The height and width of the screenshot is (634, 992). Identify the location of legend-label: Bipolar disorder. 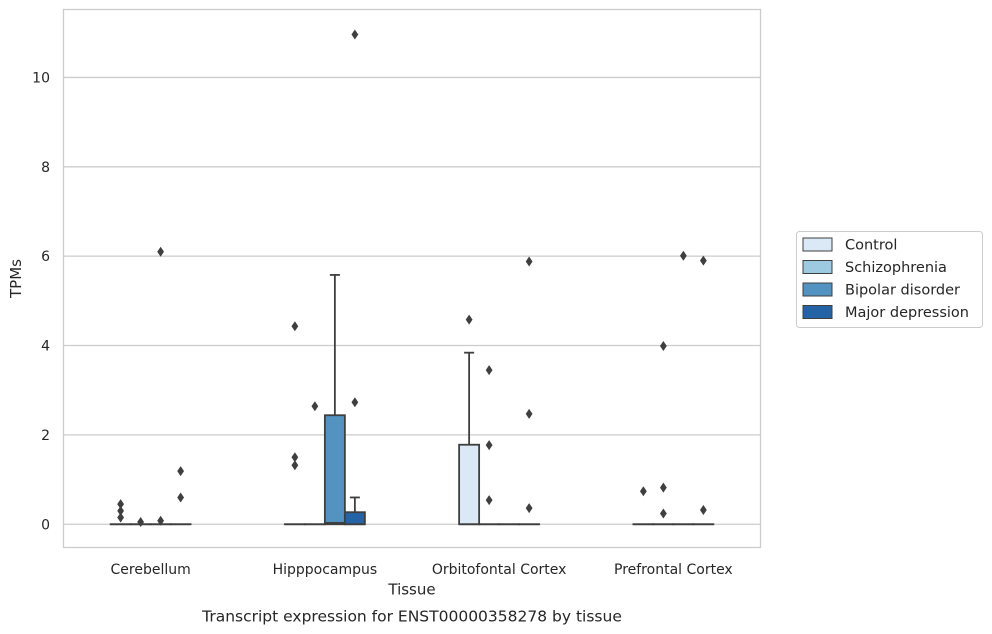
(902, 291).